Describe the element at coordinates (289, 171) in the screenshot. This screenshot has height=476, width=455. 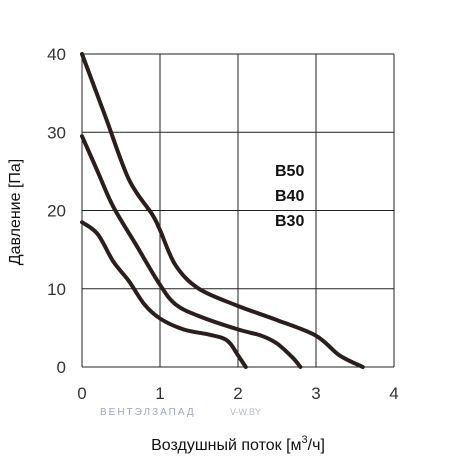
I see `series-label-b50: B50` at that location.